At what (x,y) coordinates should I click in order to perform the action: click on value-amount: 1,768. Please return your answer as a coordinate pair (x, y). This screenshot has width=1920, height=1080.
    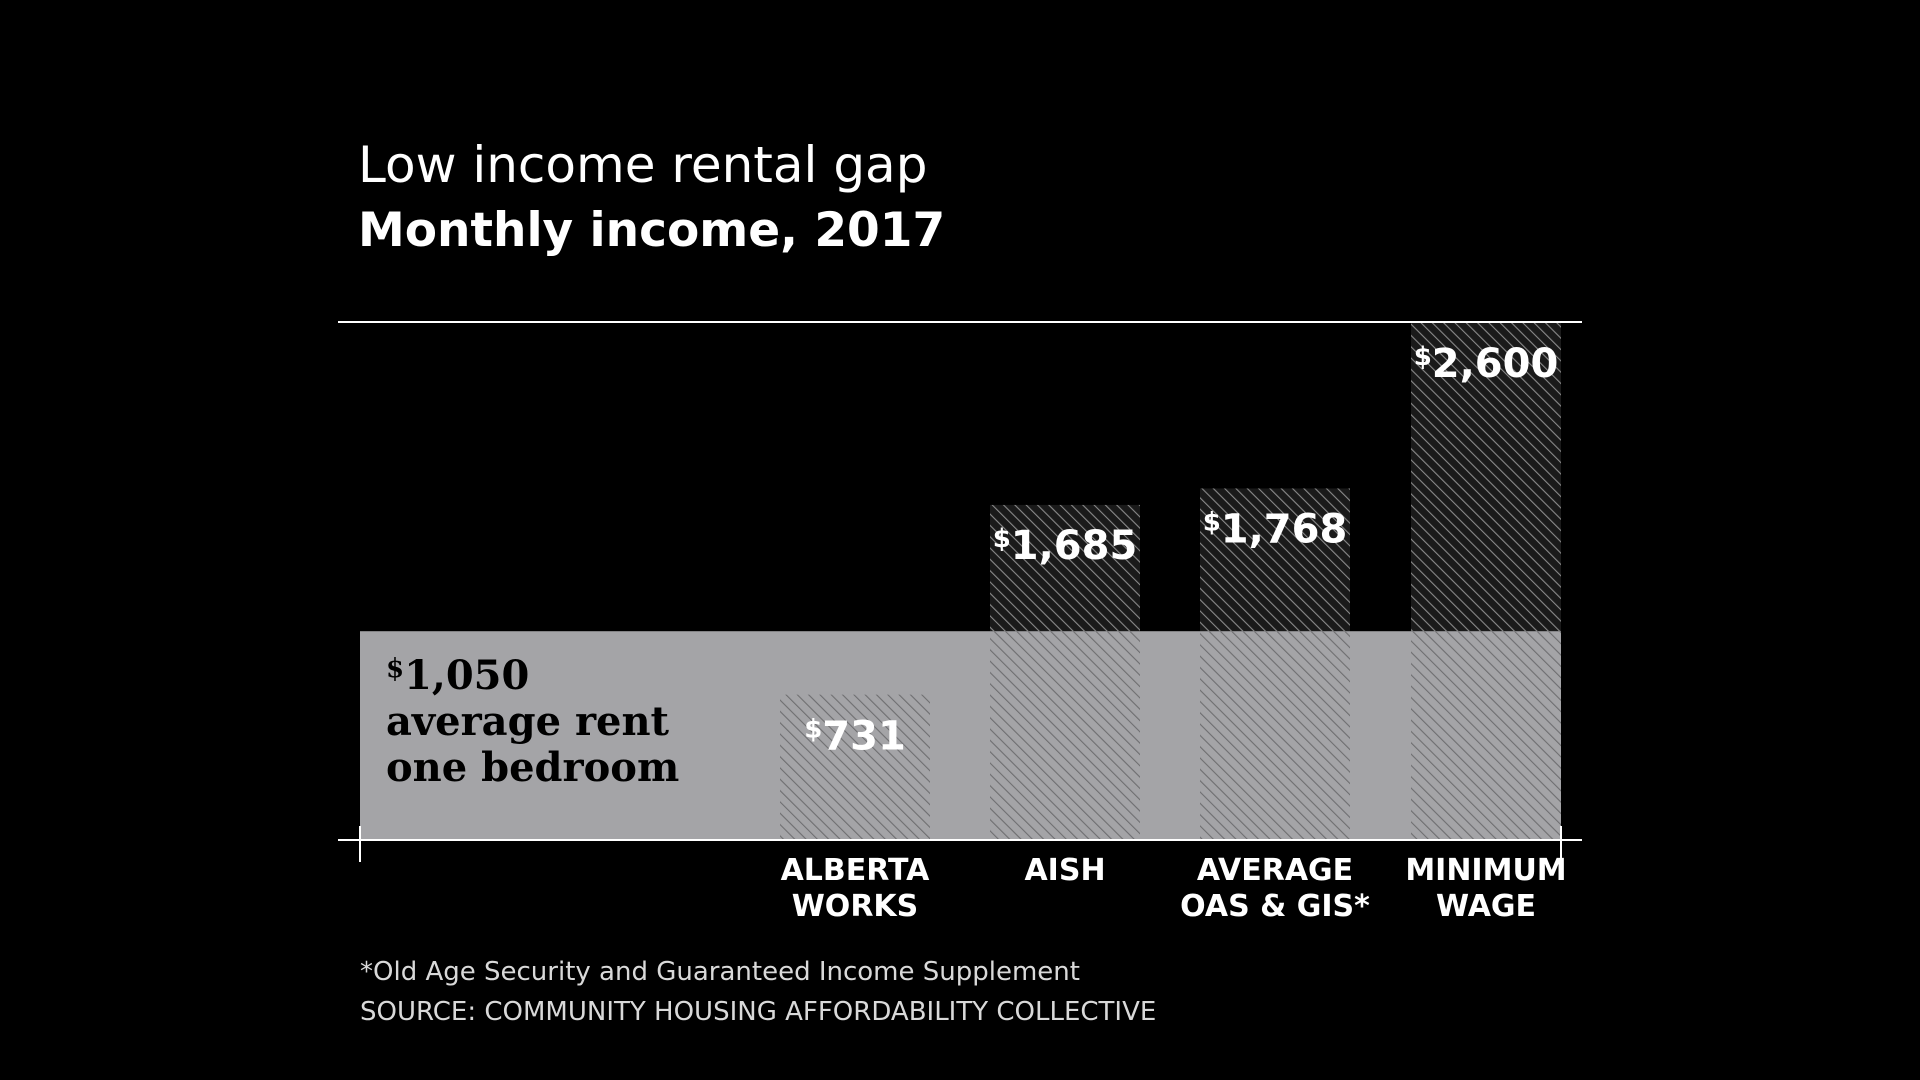
    Looking at the image, I should click on (1284, 529).